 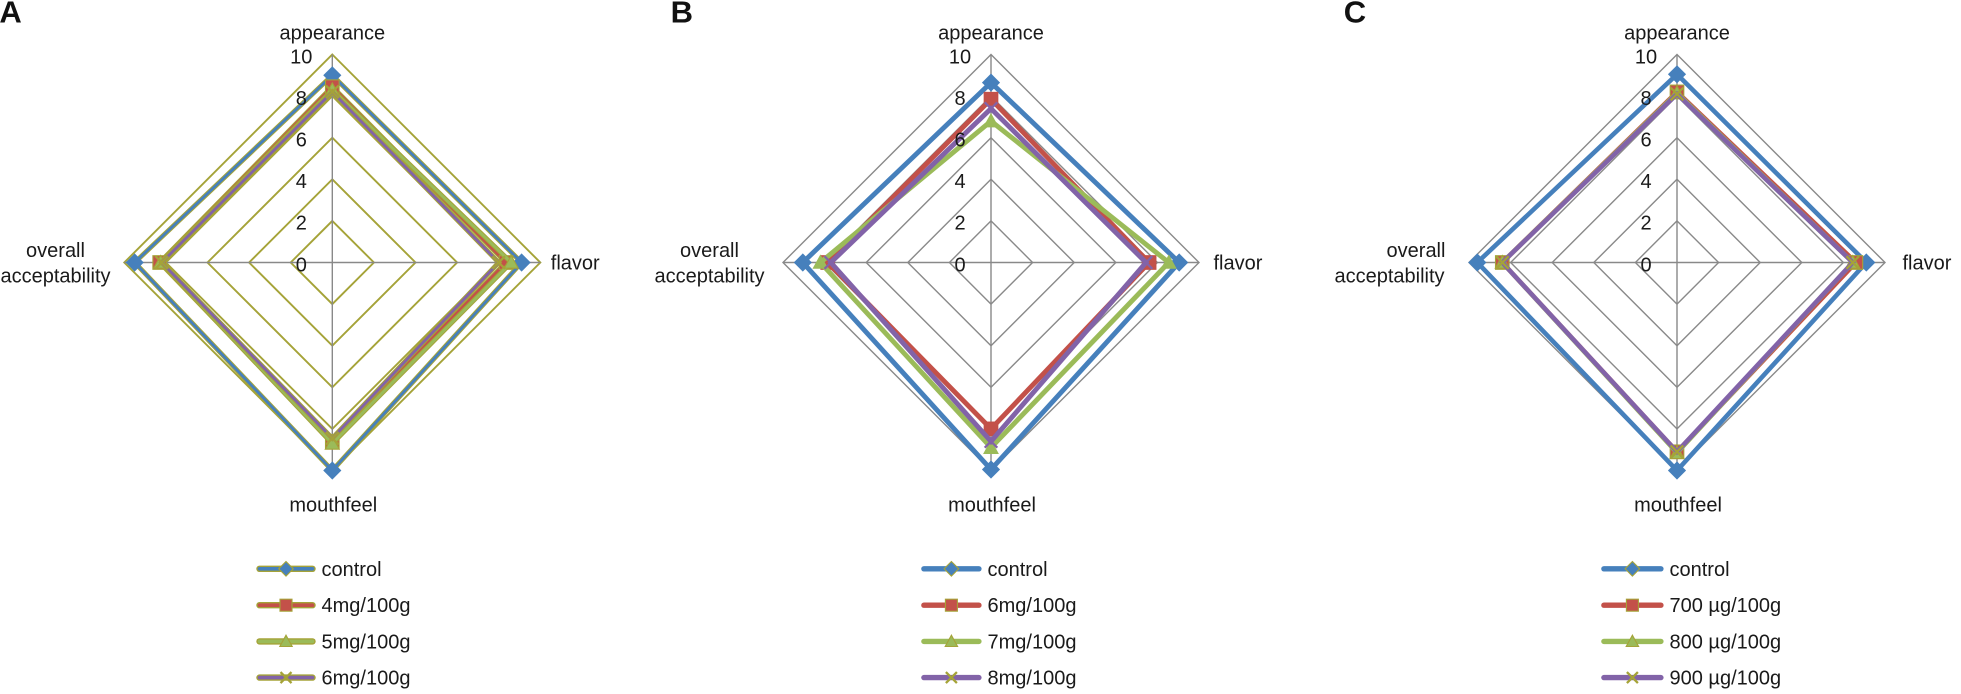 What do you see at coordinates (1355, 15) in the screenshot?
I see `svg-text: C` at bounding box center [1355, 15].